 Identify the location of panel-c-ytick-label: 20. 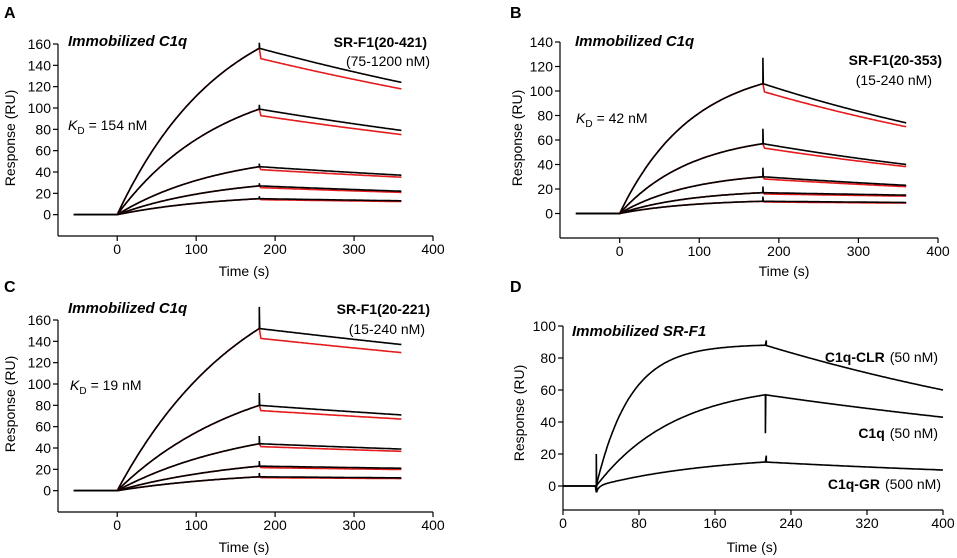
(43, 469).